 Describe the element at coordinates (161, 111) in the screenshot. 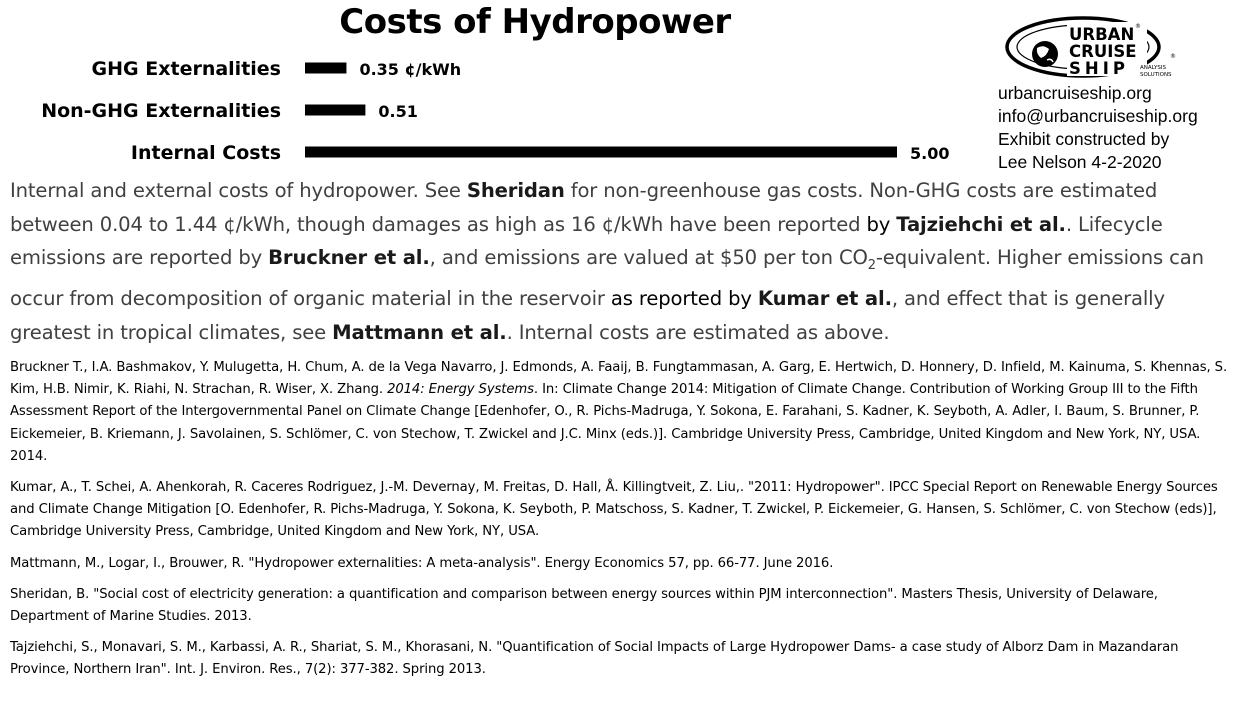

I see `category-label-non-ghg-externalities: Non-GHG Externalities` at that location.